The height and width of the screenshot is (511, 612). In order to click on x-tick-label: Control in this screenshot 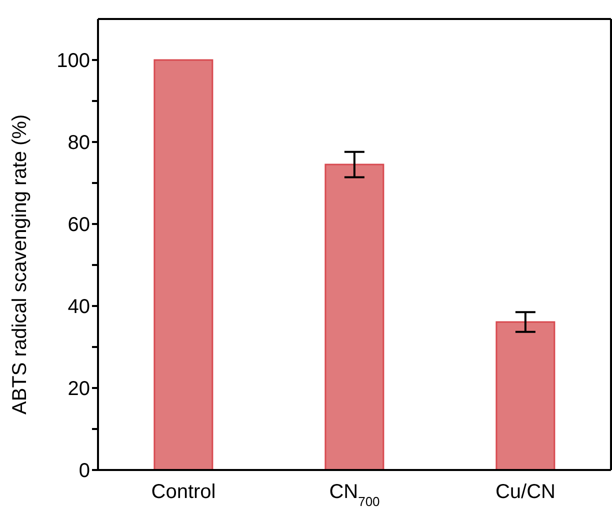, I will do `click(183, 492)`.